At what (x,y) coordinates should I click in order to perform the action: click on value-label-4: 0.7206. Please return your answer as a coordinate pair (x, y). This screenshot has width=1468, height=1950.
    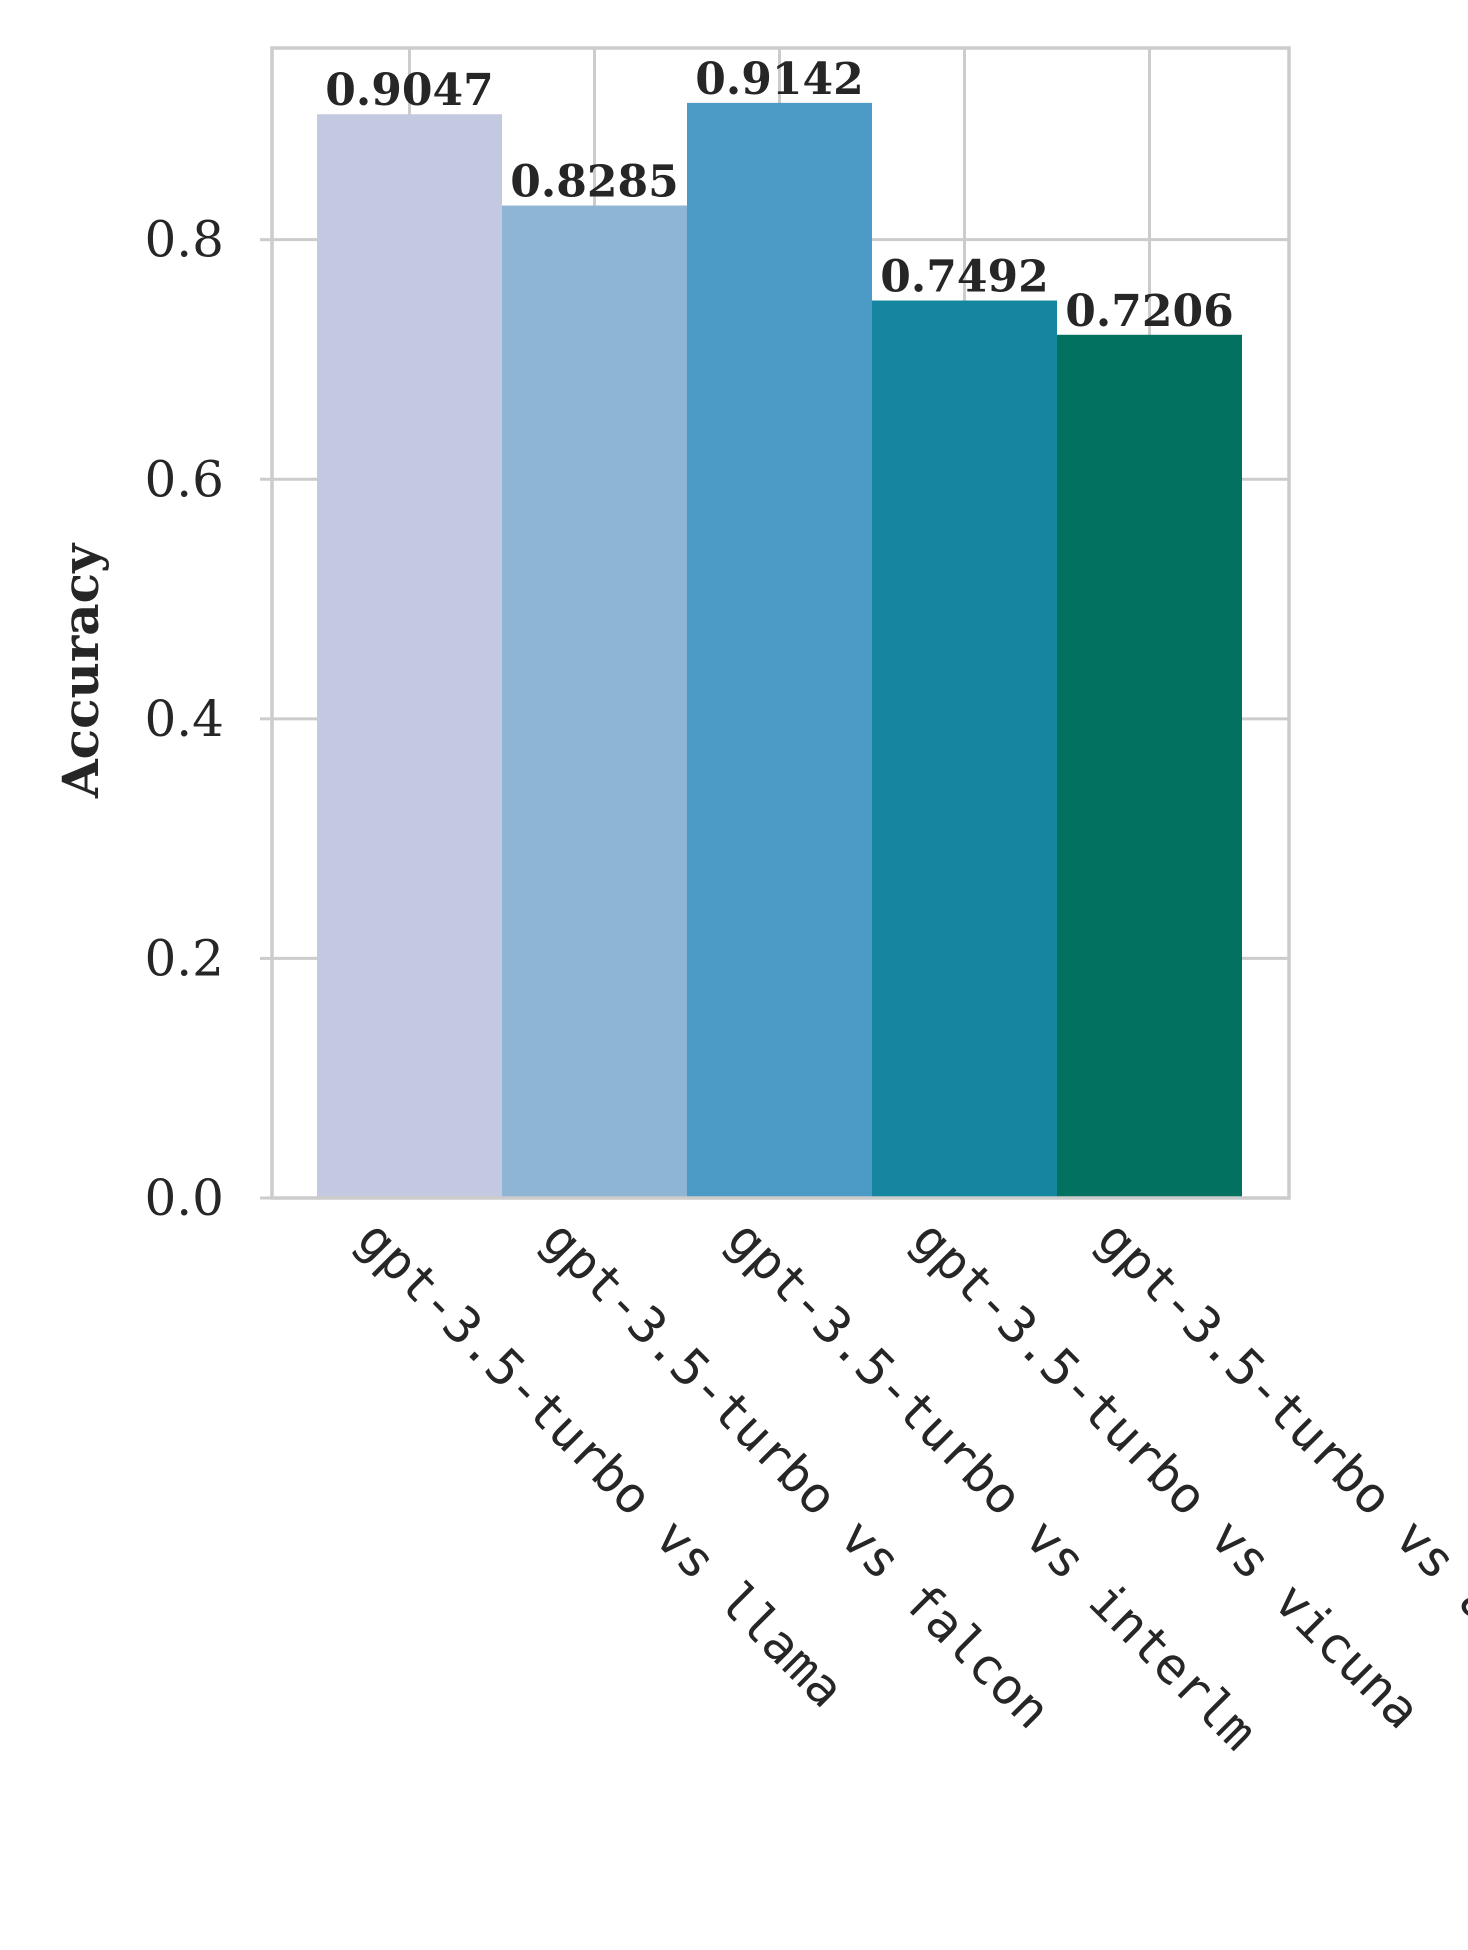
    Looking at the image, I should click on (1149, 311).